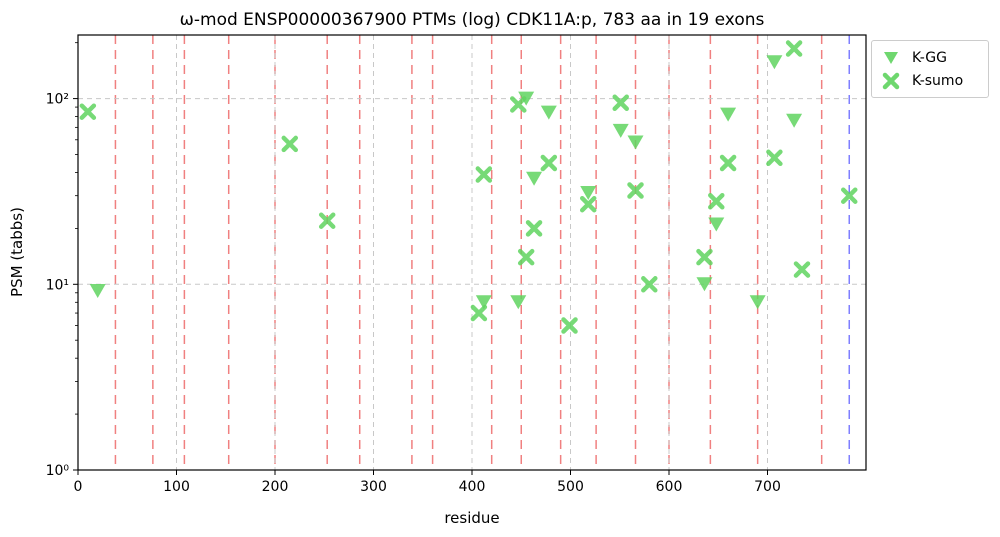 This screenshot has width=1000, height=537. What do you see at coordinates (669, 487) in the screenshot?
I see `x-tick-label: 600` at bounding box center [669, 487].